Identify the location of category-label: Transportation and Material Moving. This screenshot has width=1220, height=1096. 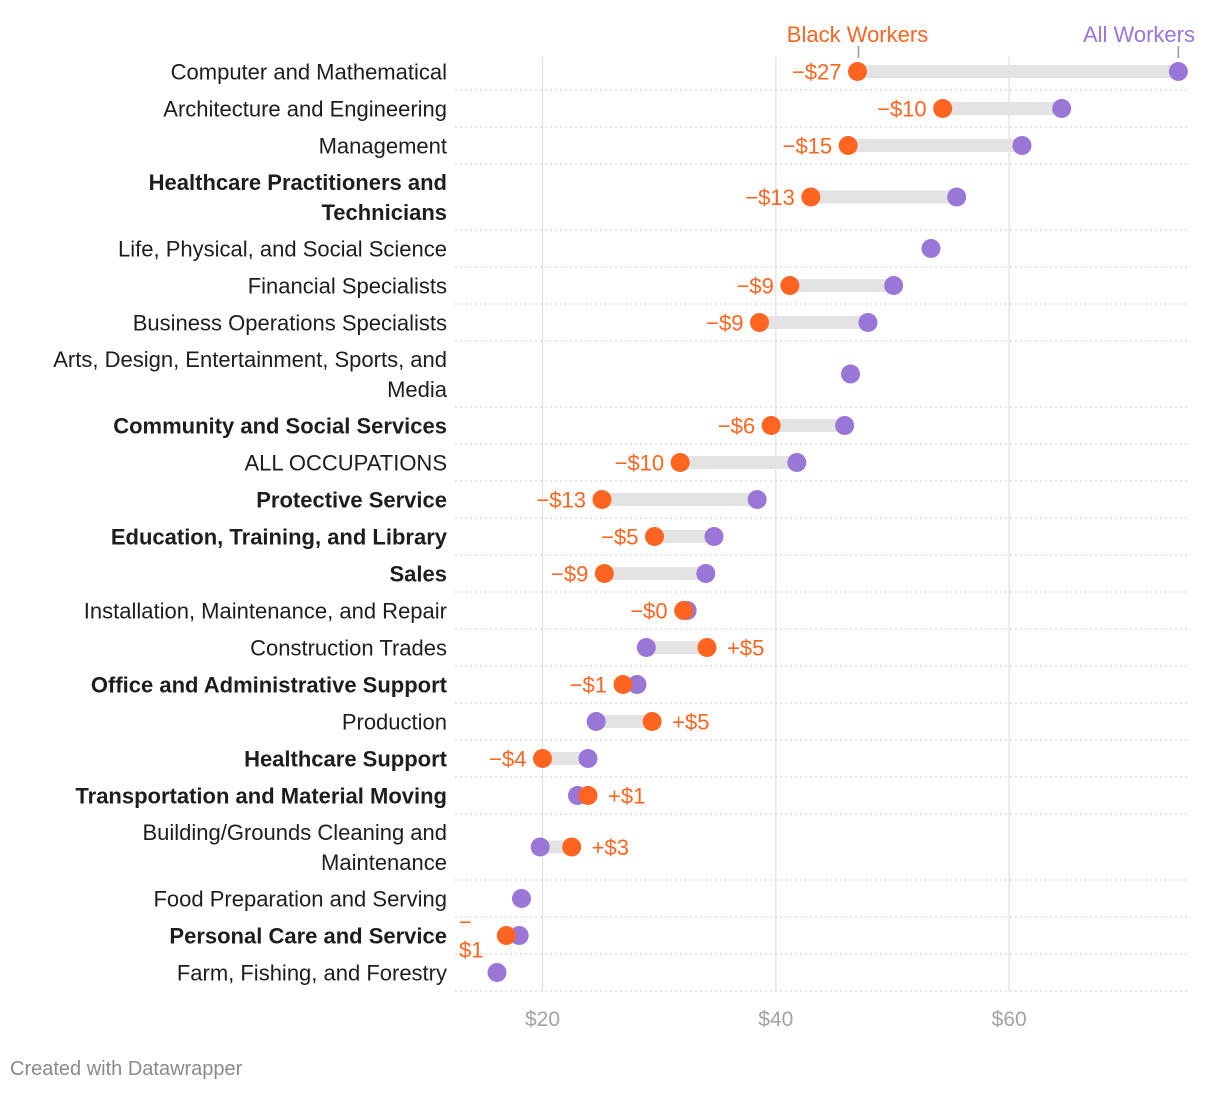
(261, 796).